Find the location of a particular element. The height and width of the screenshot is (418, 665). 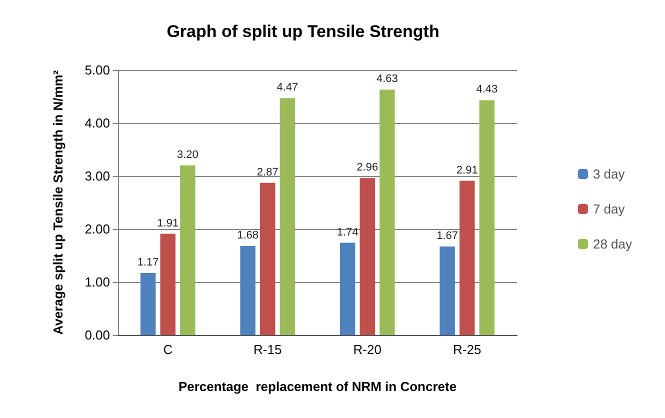

data-label: 3.20 is located at coordinates (187, 154).